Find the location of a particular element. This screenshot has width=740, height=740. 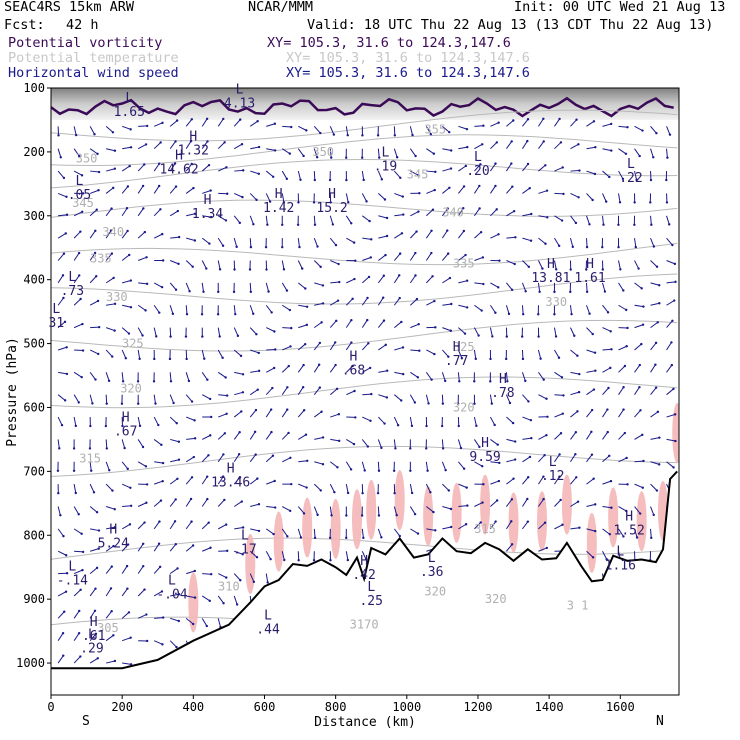

field-name-pv: Potential vorticity is located at coordinates (85, 43).